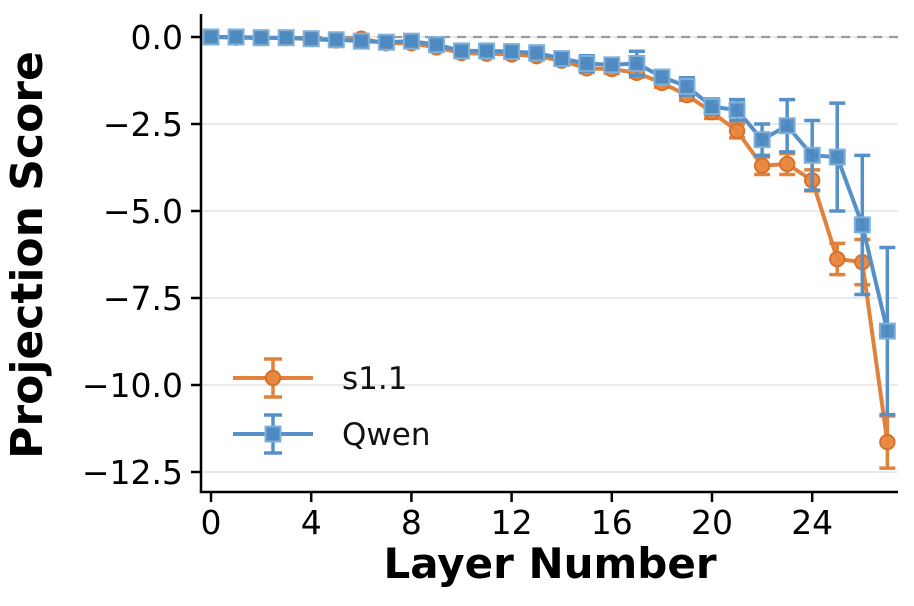  I want to click on y-axis-title: Projection Score, so click(27, 255).